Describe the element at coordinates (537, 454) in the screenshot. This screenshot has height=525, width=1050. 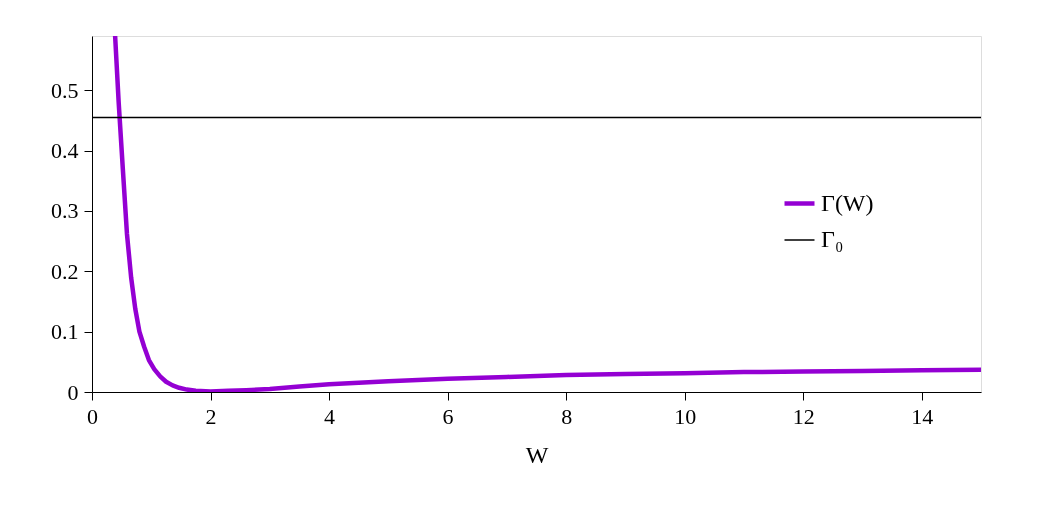
I see `x-axis-title: W` at that location.